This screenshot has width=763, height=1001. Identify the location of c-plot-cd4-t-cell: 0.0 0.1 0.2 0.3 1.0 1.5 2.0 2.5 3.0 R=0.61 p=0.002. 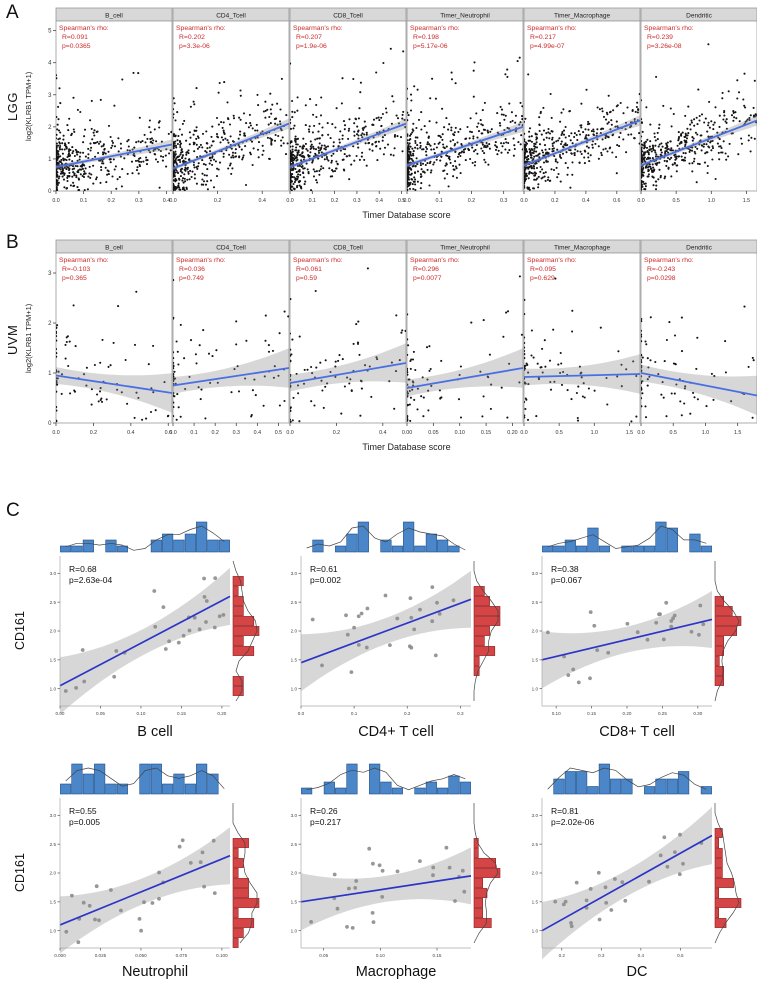
(396, 619).